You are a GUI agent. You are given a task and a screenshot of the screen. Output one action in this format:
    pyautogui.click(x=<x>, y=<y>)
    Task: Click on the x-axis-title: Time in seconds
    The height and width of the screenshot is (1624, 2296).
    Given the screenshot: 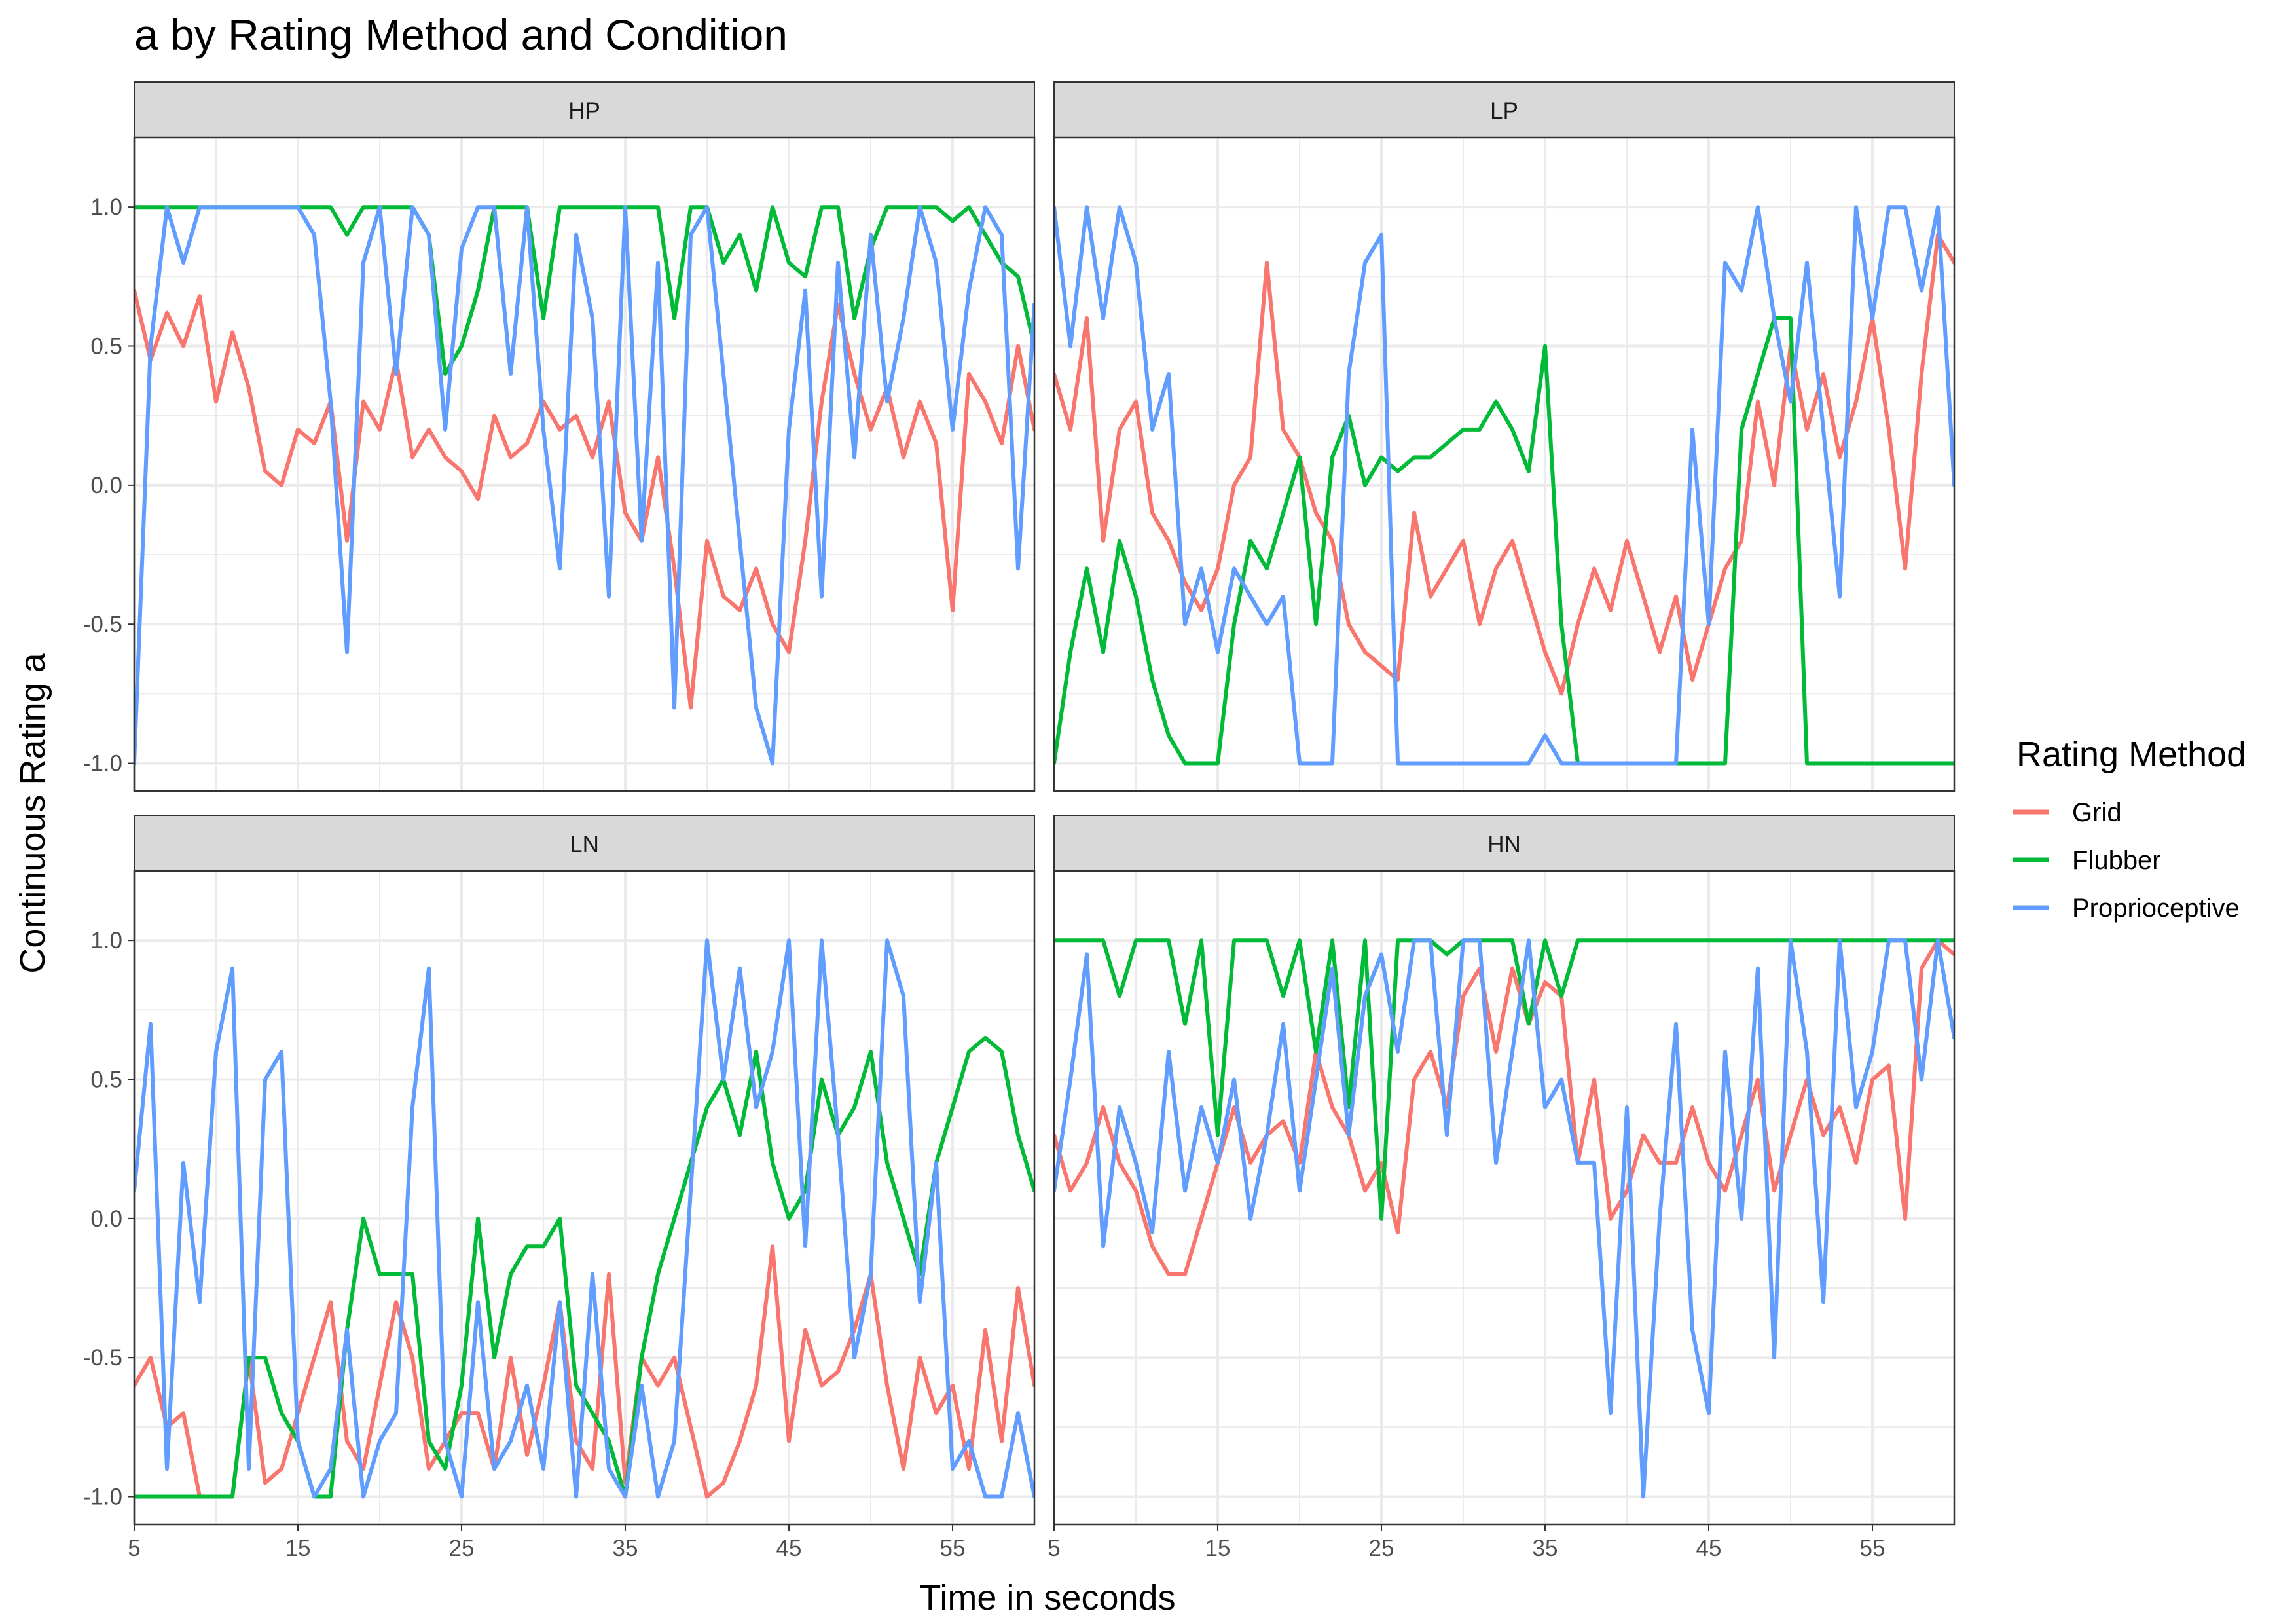 What is the action you would take?
    pyautogui.click(x=1047, y=1597)
    